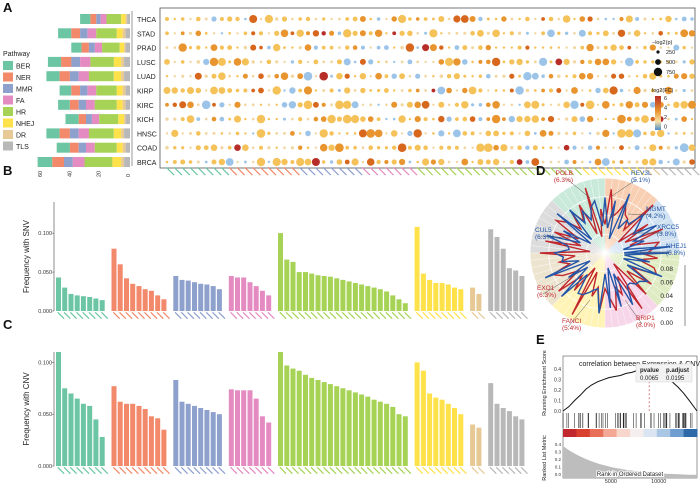  Describe the element at coordinates (145, 120) in the screenshot. I see `cancer-label: KICH` at that location.